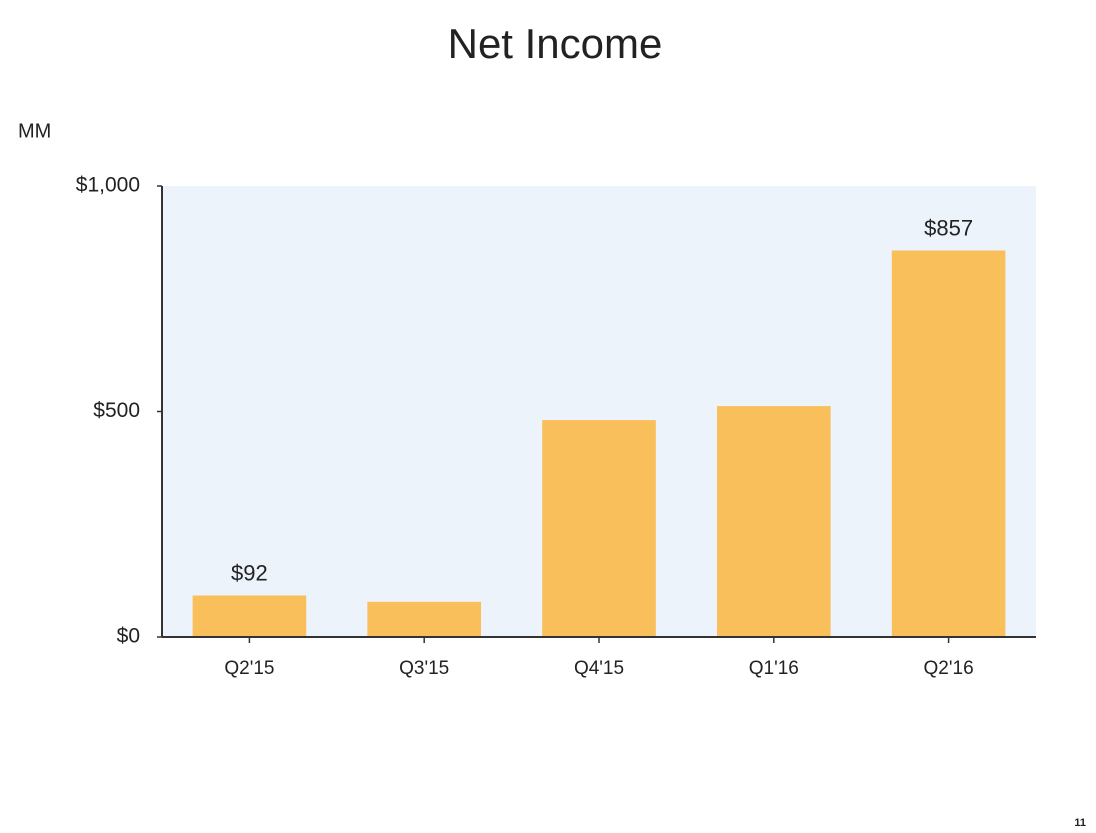 Image resolution: width=1096 pixels, height=833 pixels. I want to click on y-tick-label: $0, so click(128, 636).